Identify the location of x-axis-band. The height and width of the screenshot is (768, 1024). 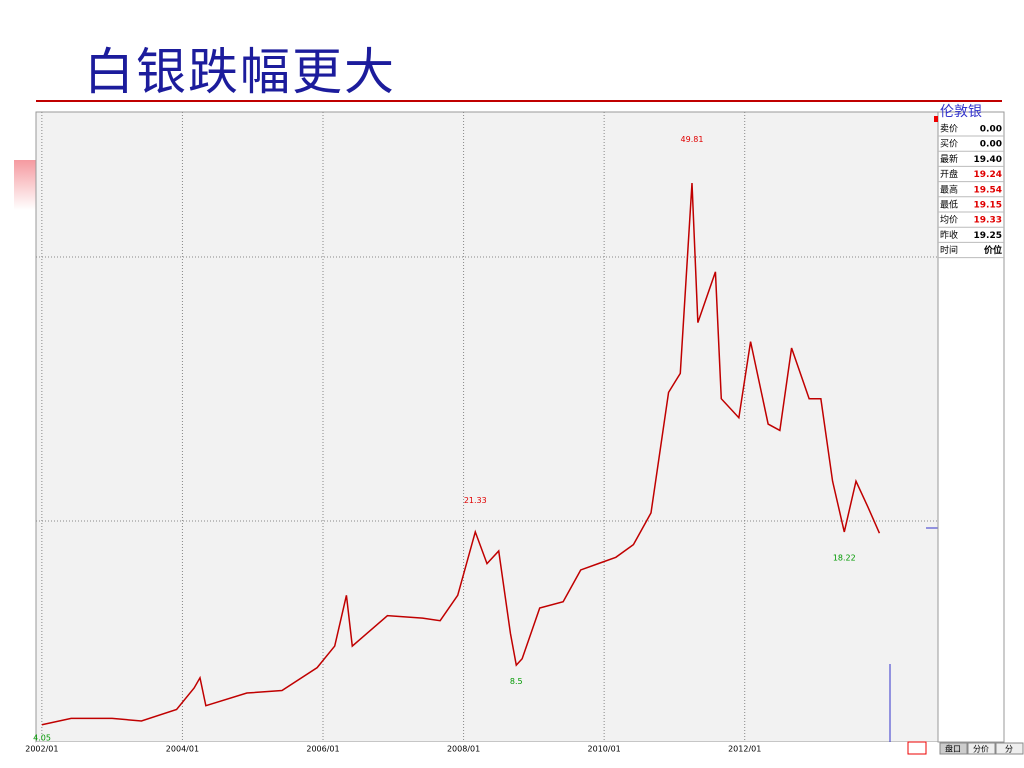
(521, 749).